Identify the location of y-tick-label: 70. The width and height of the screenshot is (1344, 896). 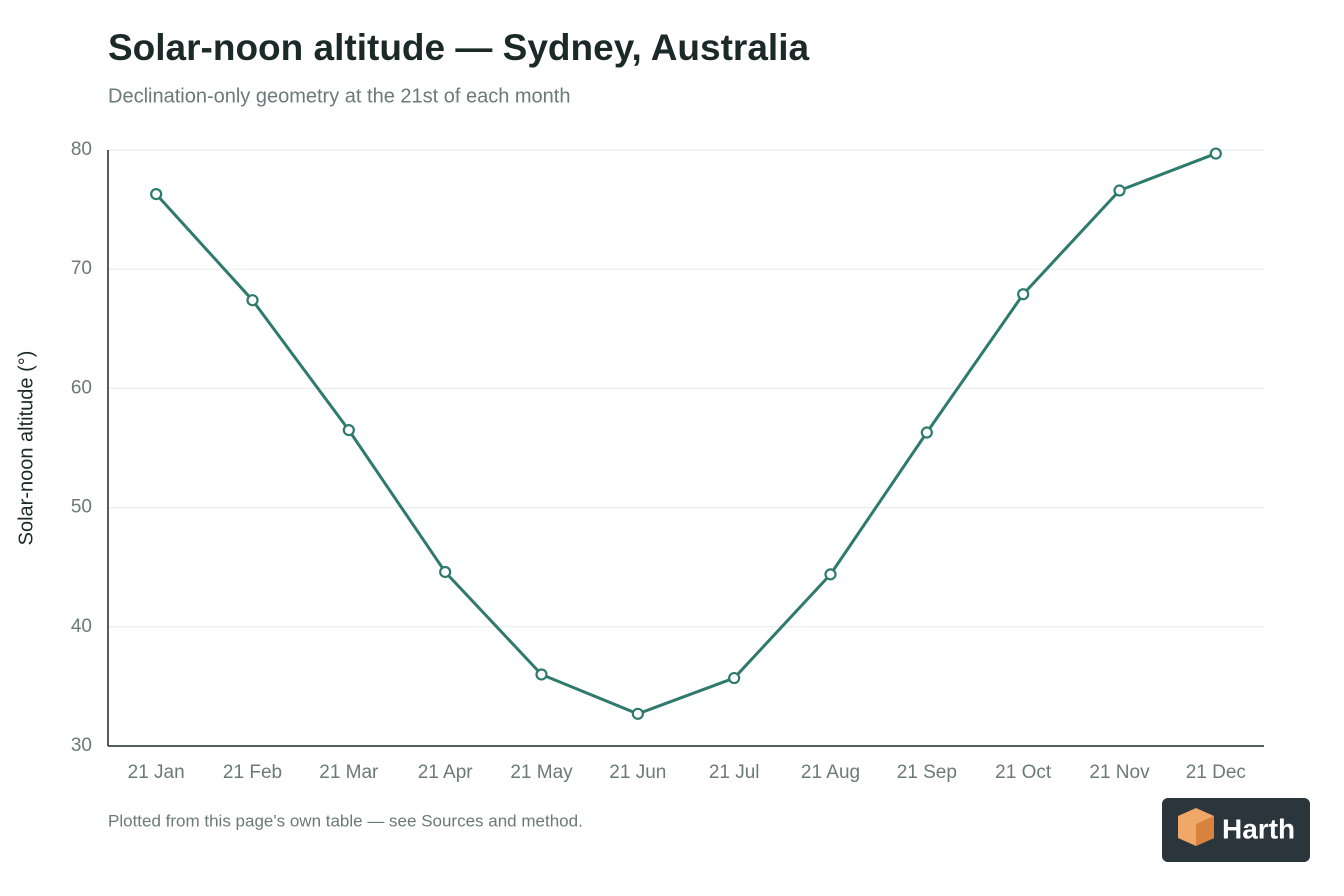
(81, 268).